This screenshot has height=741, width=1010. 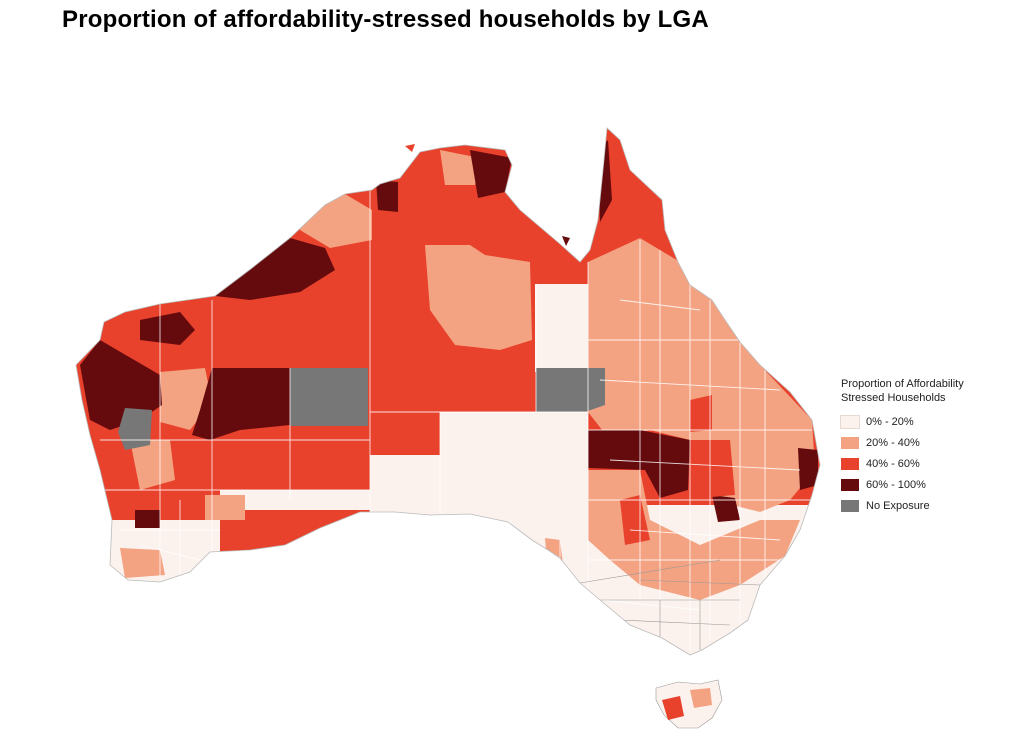 I want to click on region-no-exposure-qld, so click(x=570, y=390).